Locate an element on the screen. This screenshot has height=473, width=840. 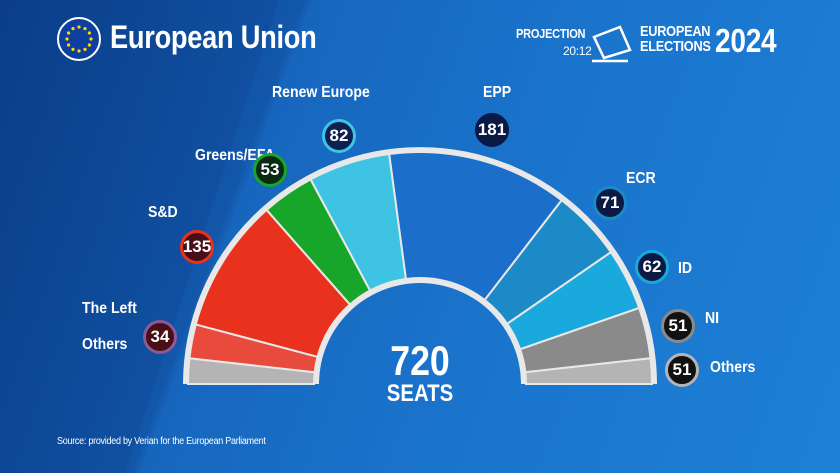
projection-label: PROJECTION is located at coordinates (551, 33).